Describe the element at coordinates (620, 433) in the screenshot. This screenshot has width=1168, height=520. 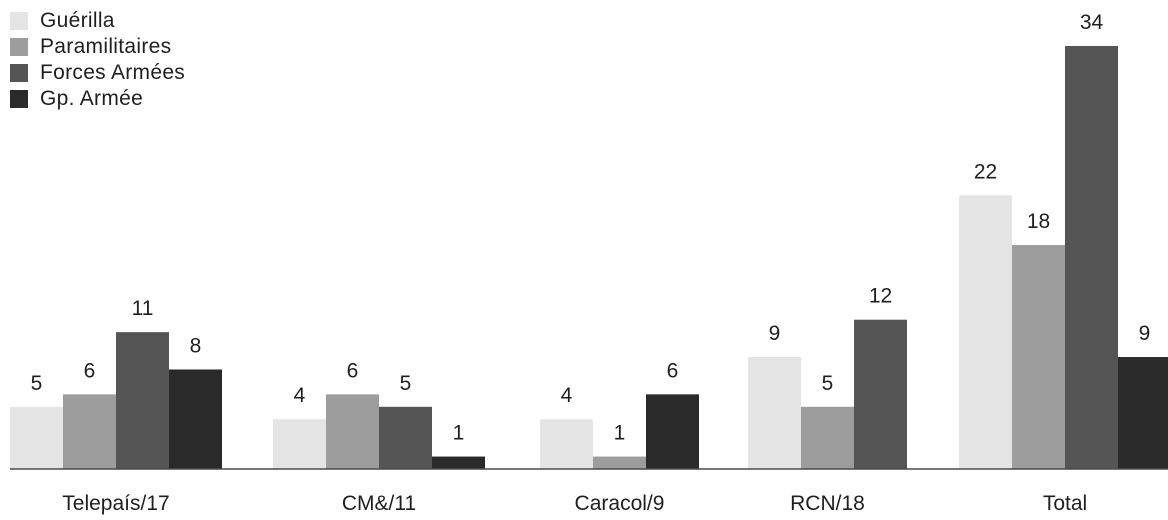
I see `value-label-caracol-9-paramilitaires: 1` at that location.